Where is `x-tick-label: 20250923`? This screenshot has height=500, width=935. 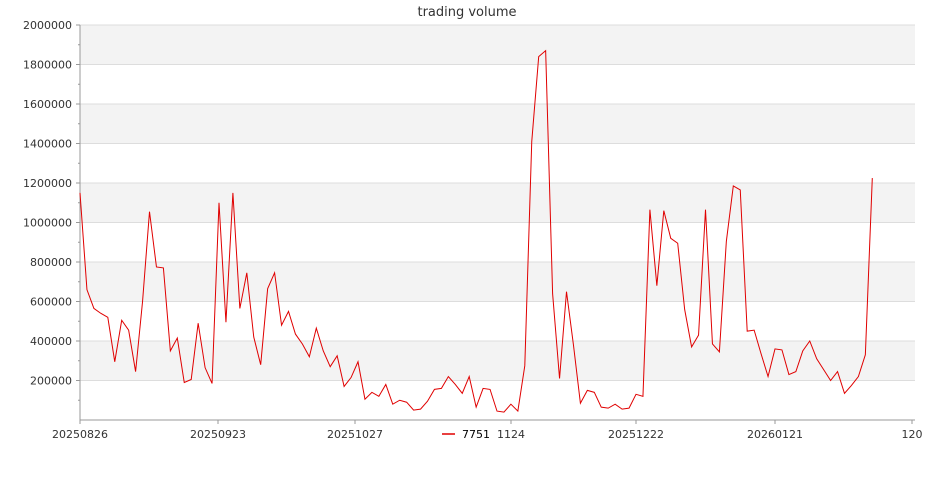
x-tick-label: 20250923 is located at coordinates (218, 434).